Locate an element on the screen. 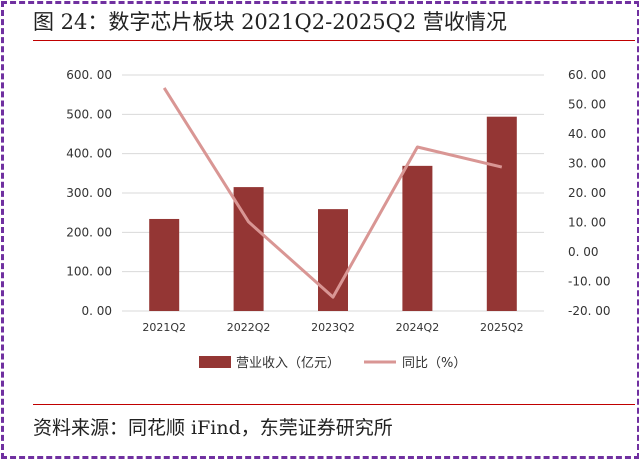 The height and width of the screenshot is (459, 639). right-tick-label: 60. 00 is located at coordinates (587, 75).